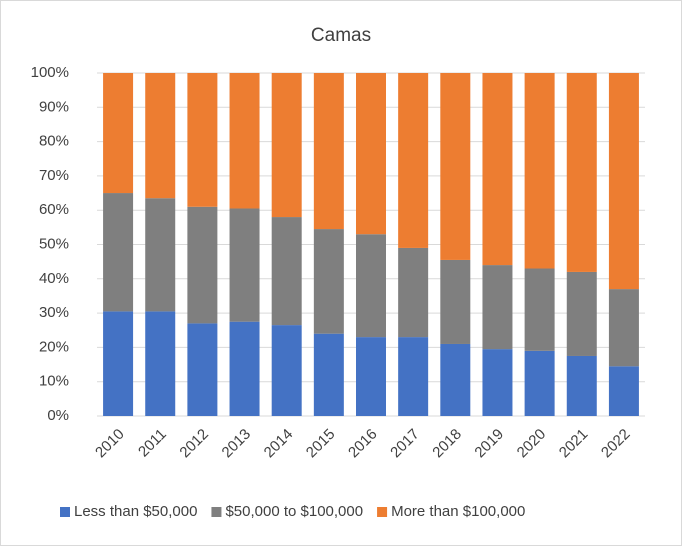  Describe the element at coordinates (341, 35) in the screenshot. I see `chart-title: Camas` at that location.